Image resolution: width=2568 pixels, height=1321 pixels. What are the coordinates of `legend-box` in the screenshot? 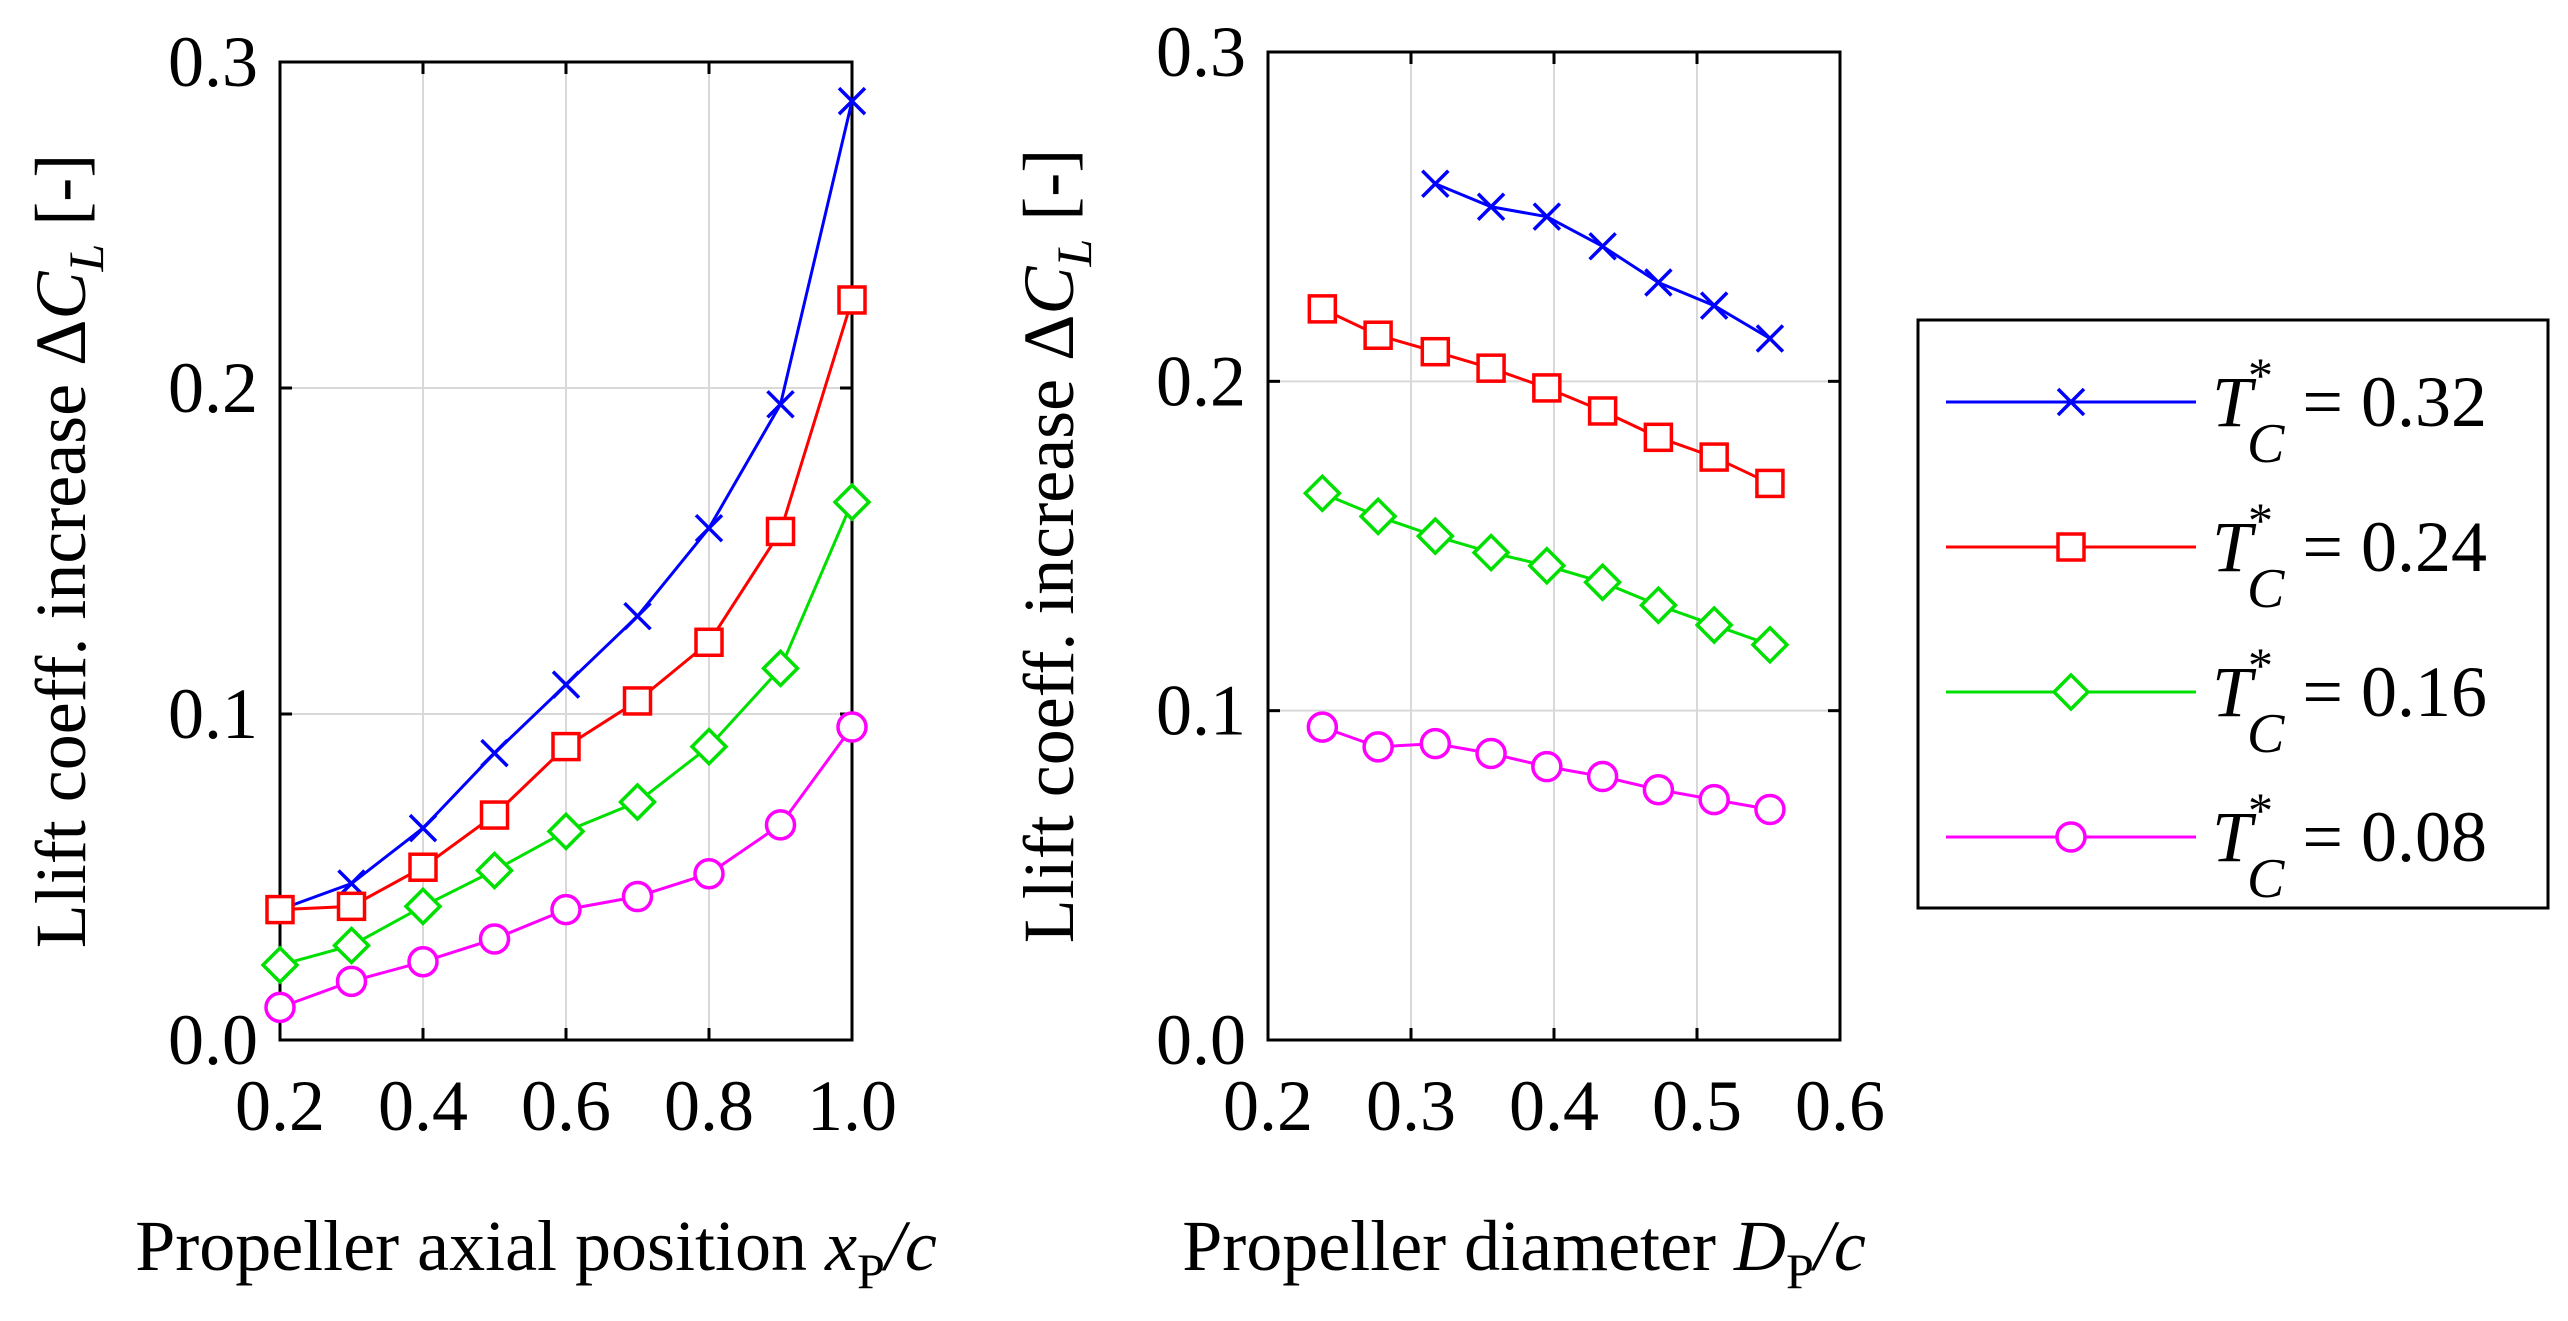 It's located at (2233, 614).